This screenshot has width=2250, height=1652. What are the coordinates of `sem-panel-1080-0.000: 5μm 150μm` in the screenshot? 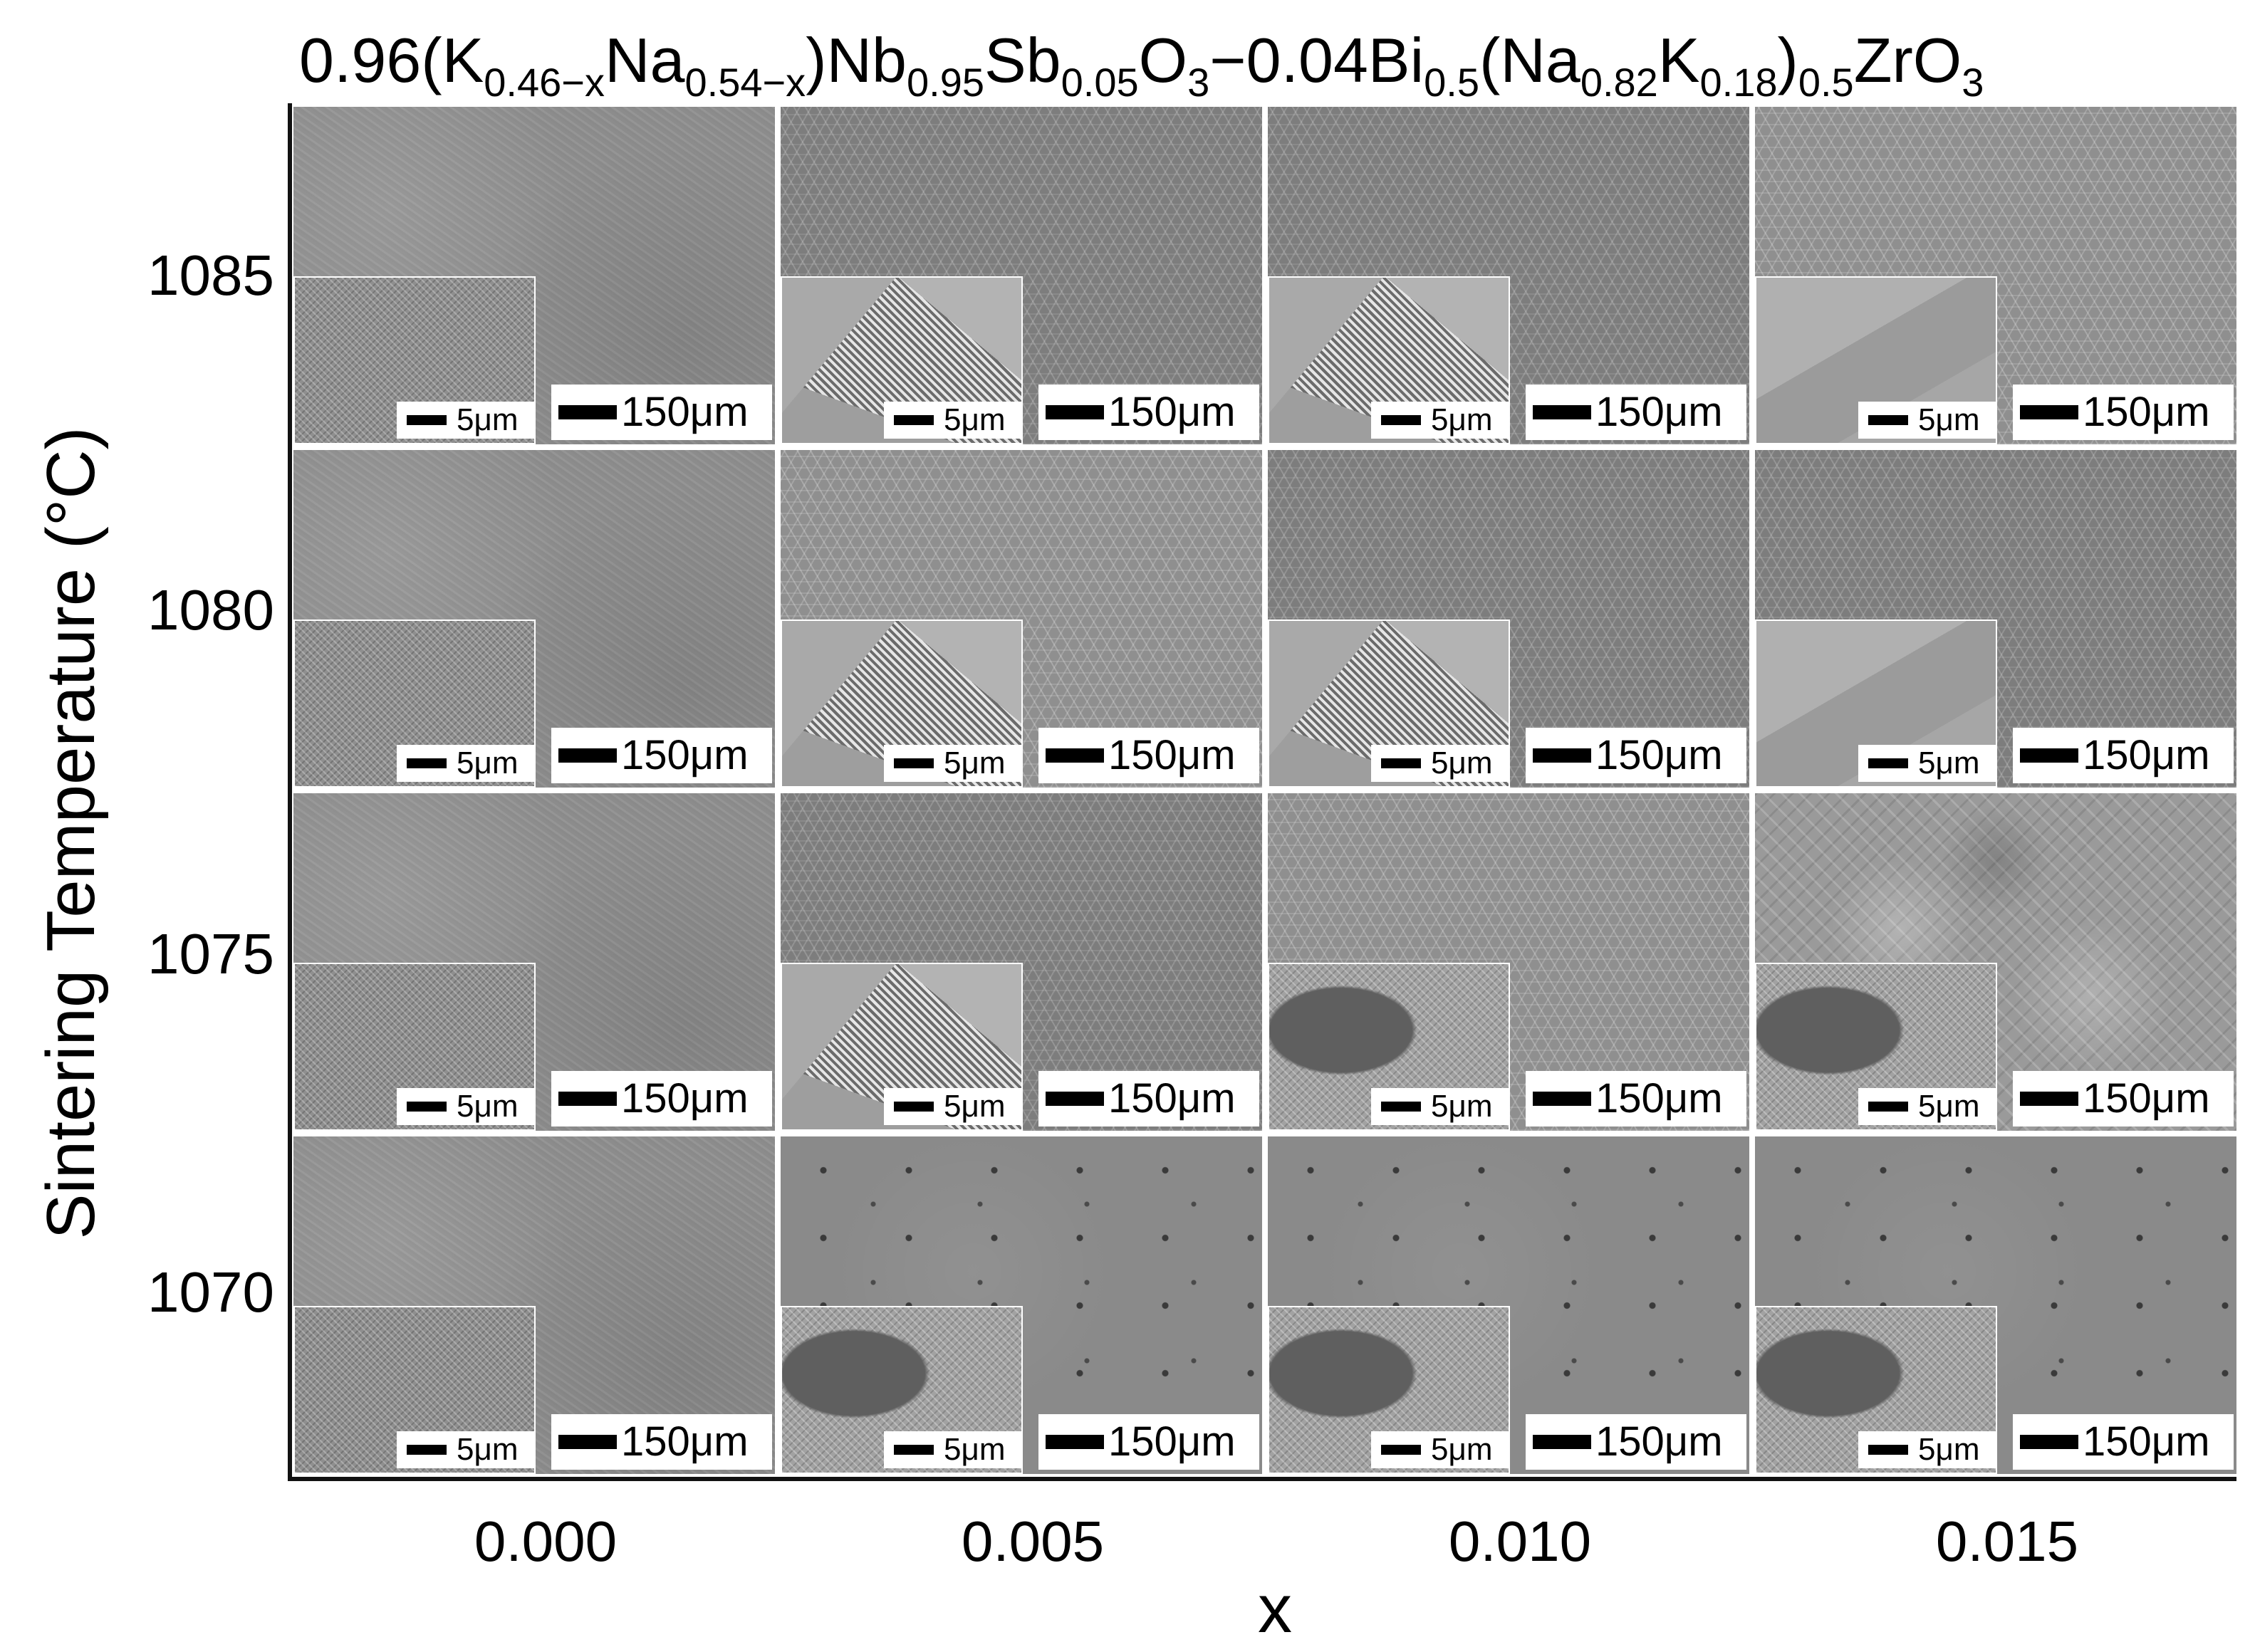 It's located at (534, 619).